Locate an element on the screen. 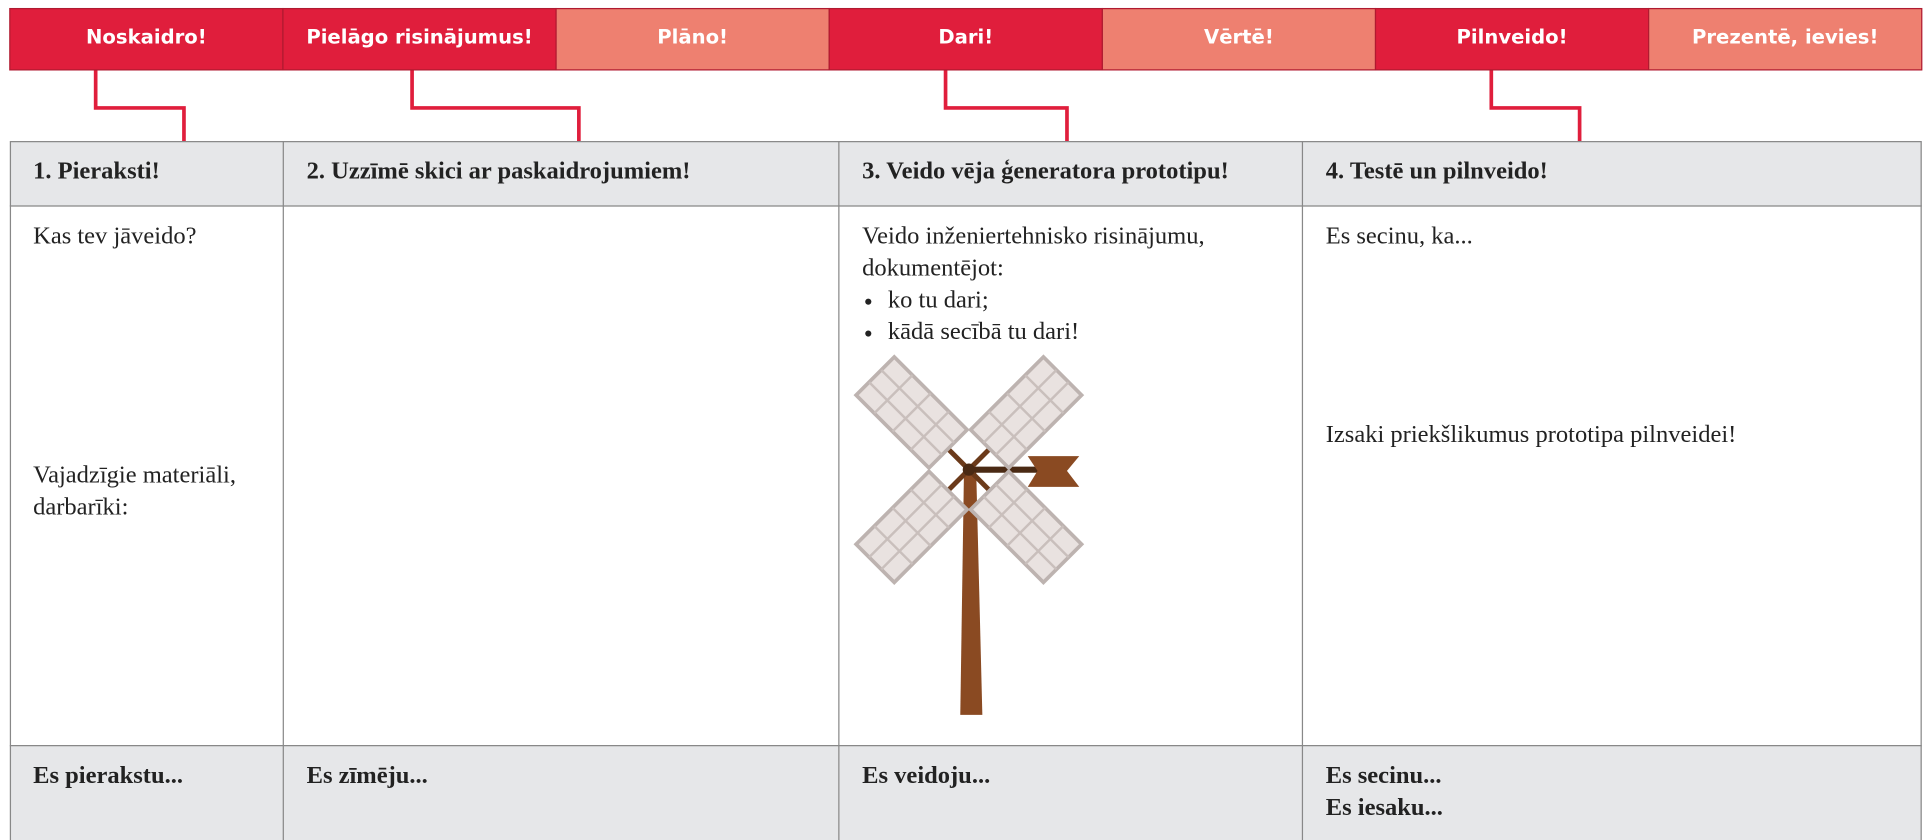  column-header: 2. Uzzīmē skici ar paskaidrojumiem! is located at coordinates (499, 171).